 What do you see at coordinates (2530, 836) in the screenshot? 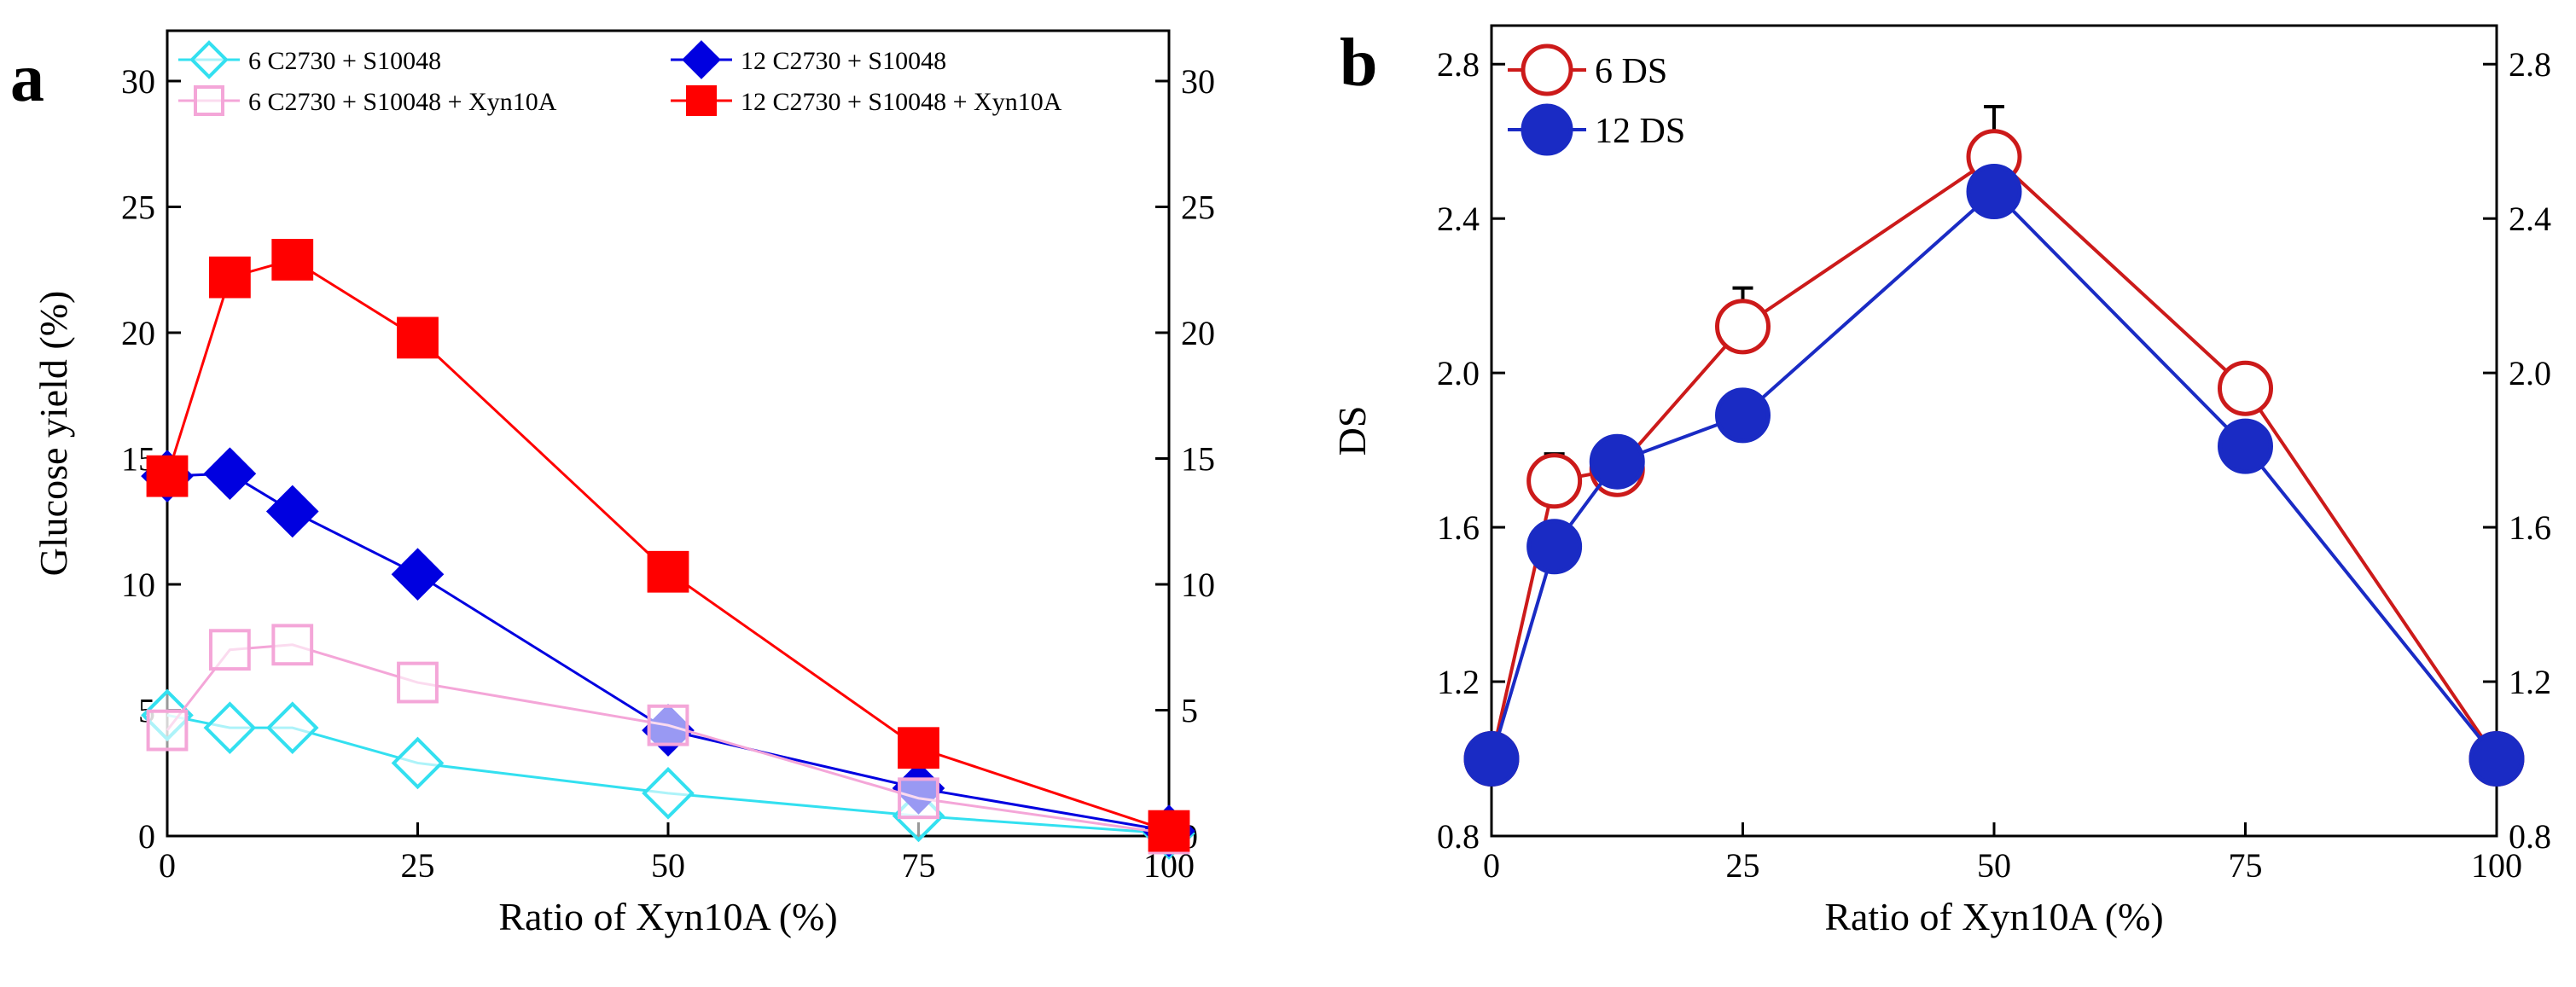
I see `y-tick-label-right: 0.8` at bounding box center [2530, 836].